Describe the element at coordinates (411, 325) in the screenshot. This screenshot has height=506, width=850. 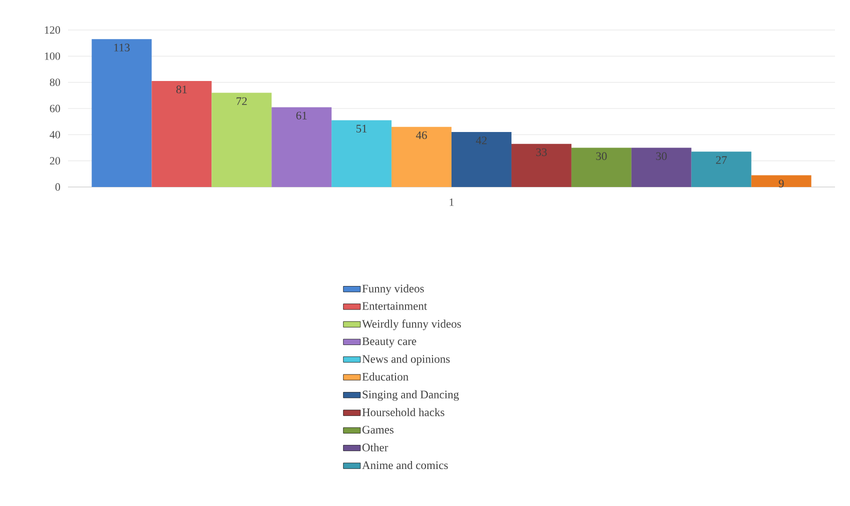
I see `legend-label: Weirdly funny videos` at that location.